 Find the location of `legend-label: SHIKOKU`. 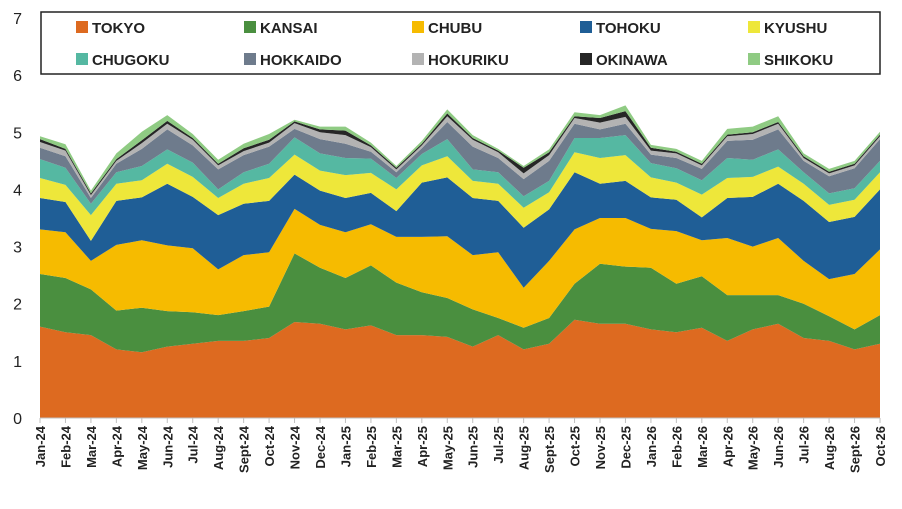

legend-label: SHIKOKU is located at coordinates (798, 60).